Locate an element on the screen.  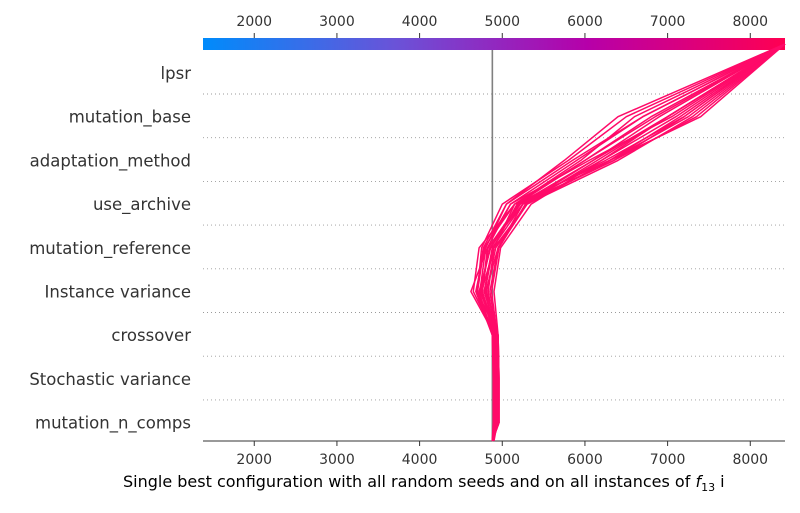
top-tick-label: 8000 is located at coordinates (750, 22).